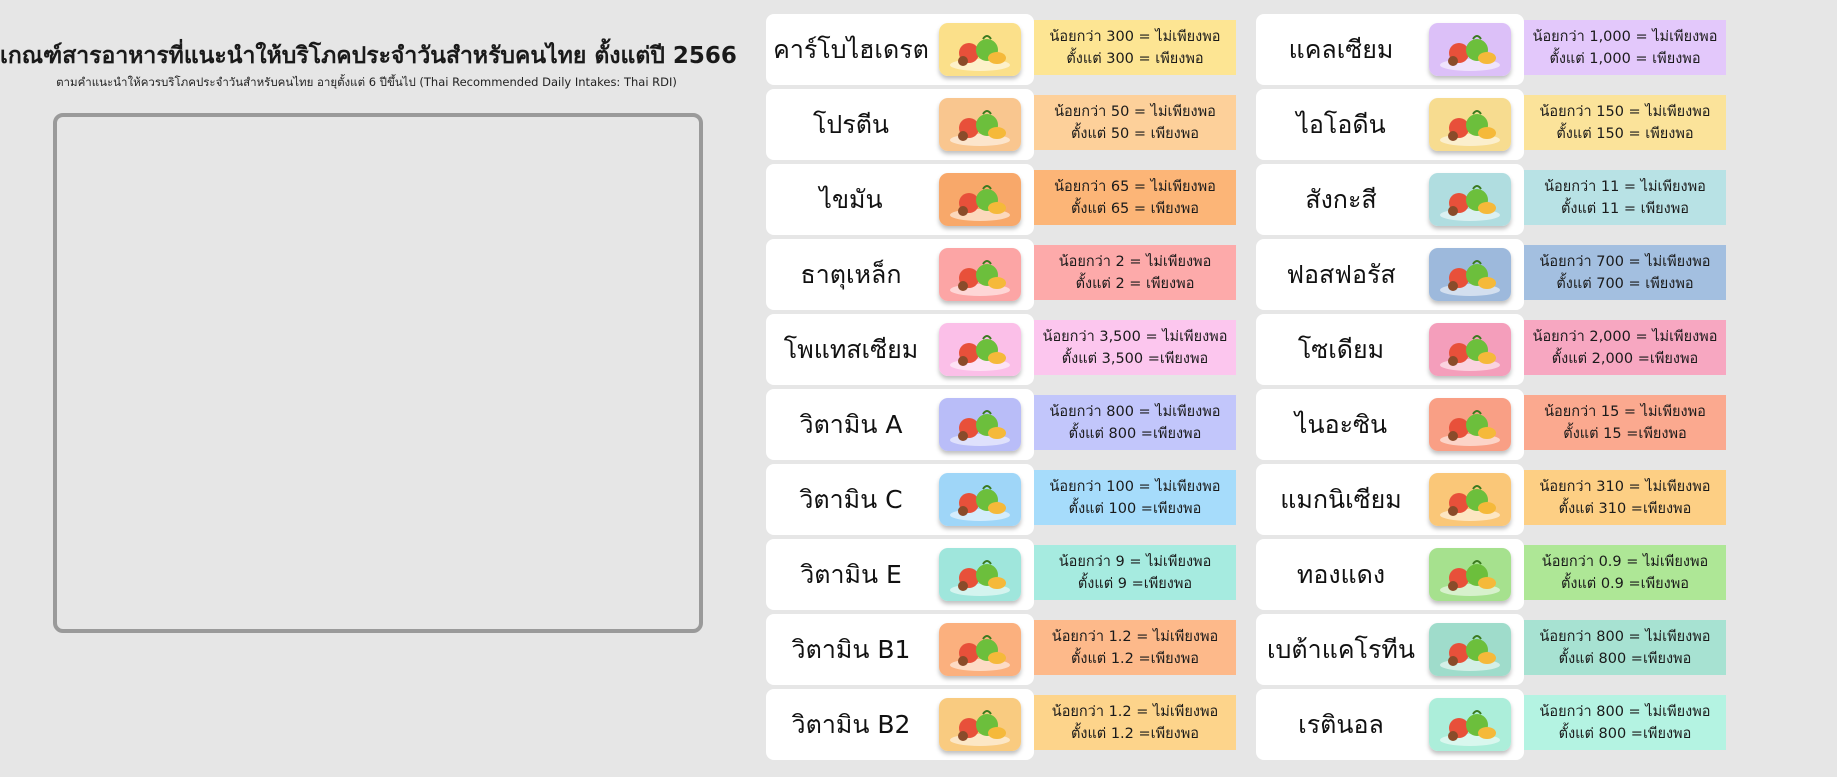 The height and width of the screenshot is (777, 1837). I want to click on carrot-fruit-icon, so click(980, 424).